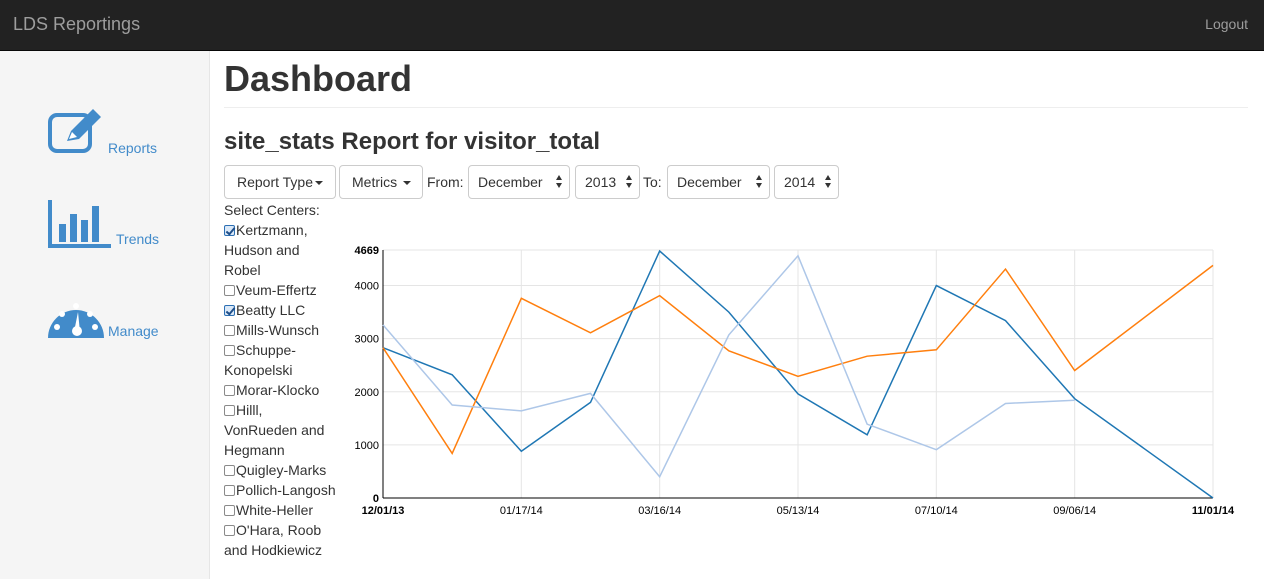  I want to click on center-name: Beatty LLC, so click(271, 310).